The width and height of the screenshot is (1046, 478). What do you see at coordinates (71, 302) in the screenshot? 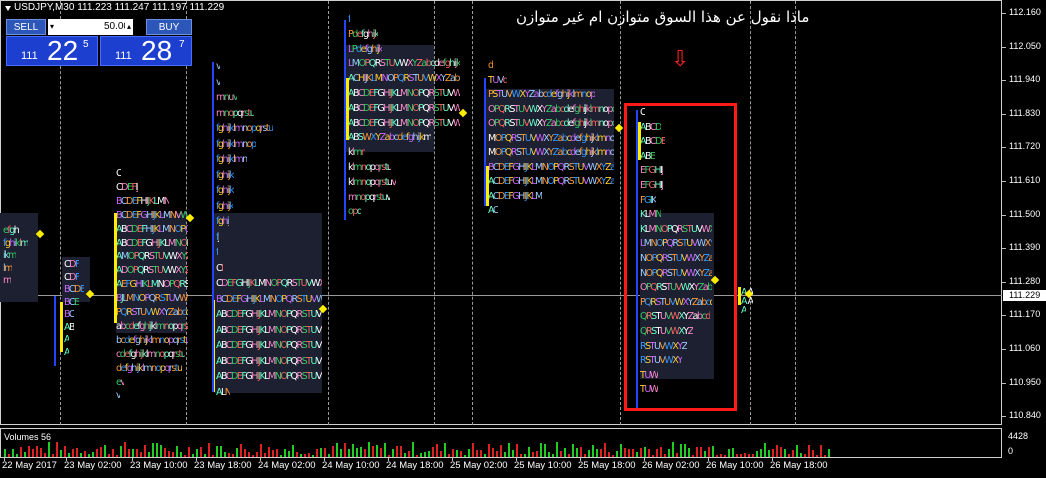
I see `profile-row: BCE` at bounding box center [71, 302].